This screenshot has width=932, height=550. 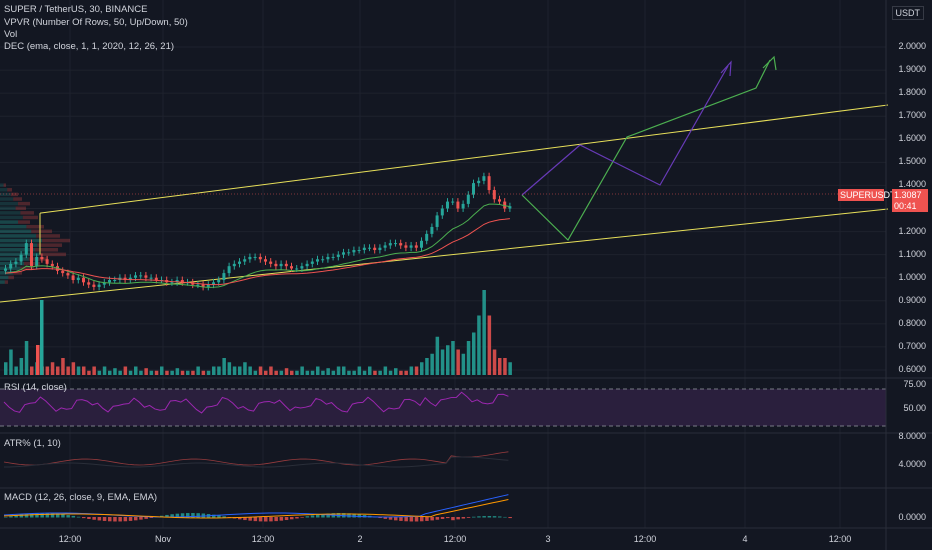 I want to click on macd-label: MACD (12, 26, close, 9, EMA, EMA), so click(x=81, y=497).